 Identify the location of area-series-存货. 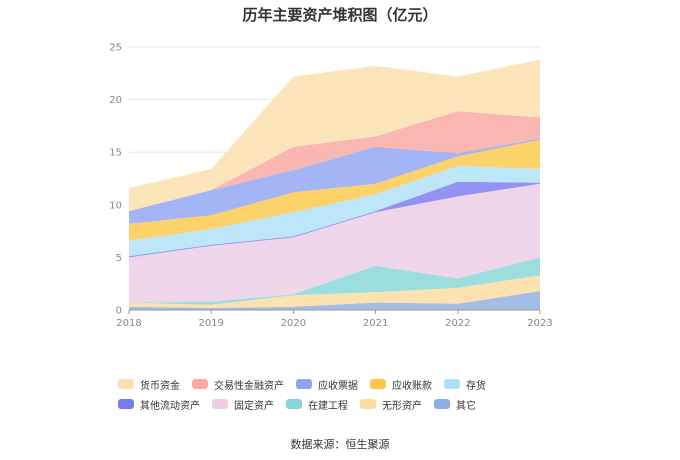
(334, 211).